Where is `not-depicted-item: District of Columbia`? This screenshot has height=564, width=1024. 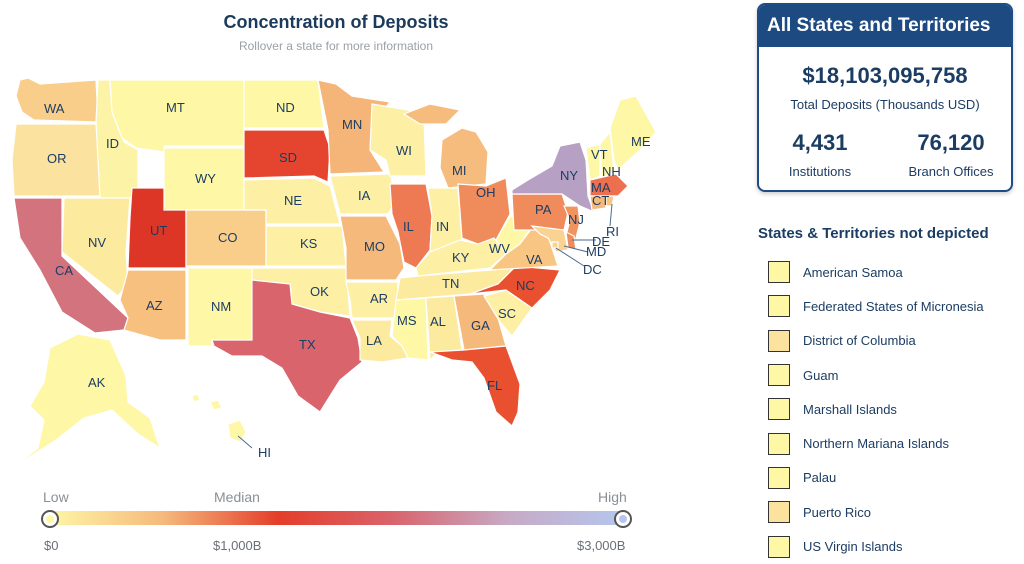
not-depicted-item: District of Columbia is located at coordinates (876, 341).